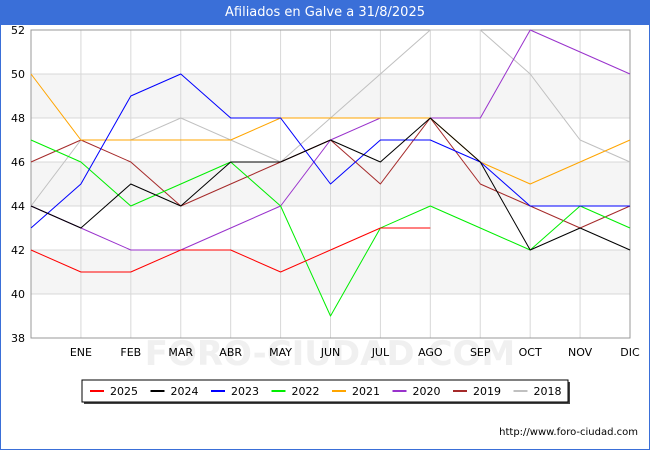 The width and height of the screenshot is (650, 450). What do you see at coordinates (230, 250) in the screenshot?
I see `series-line-2025` at bounding box center [230, 250].